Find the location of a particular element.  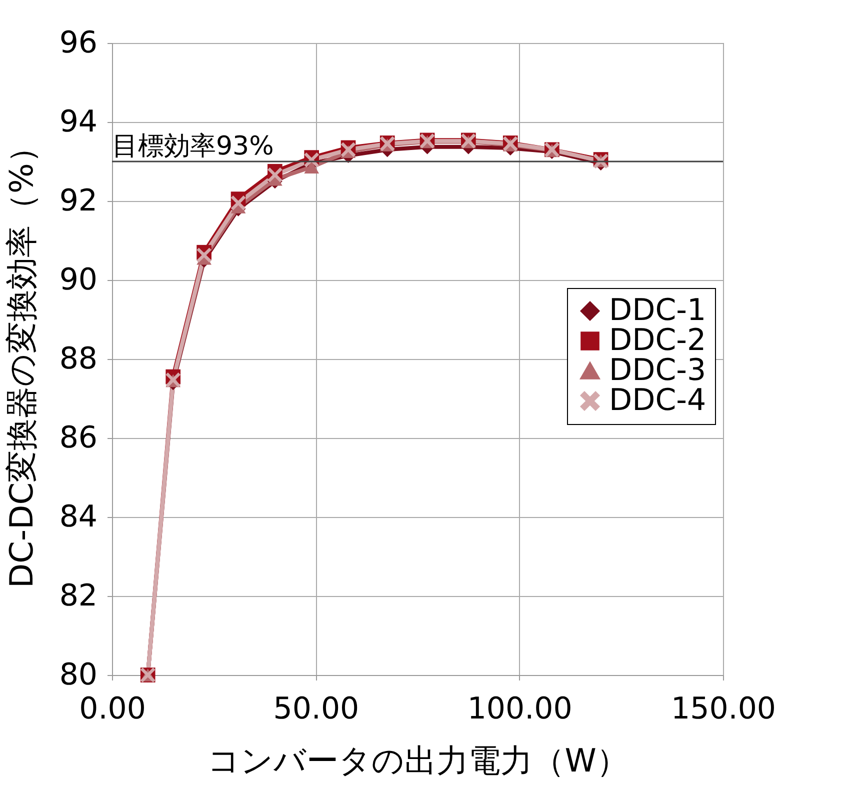

x-tick-label: 150.00 is located at coordinates (723, 709).